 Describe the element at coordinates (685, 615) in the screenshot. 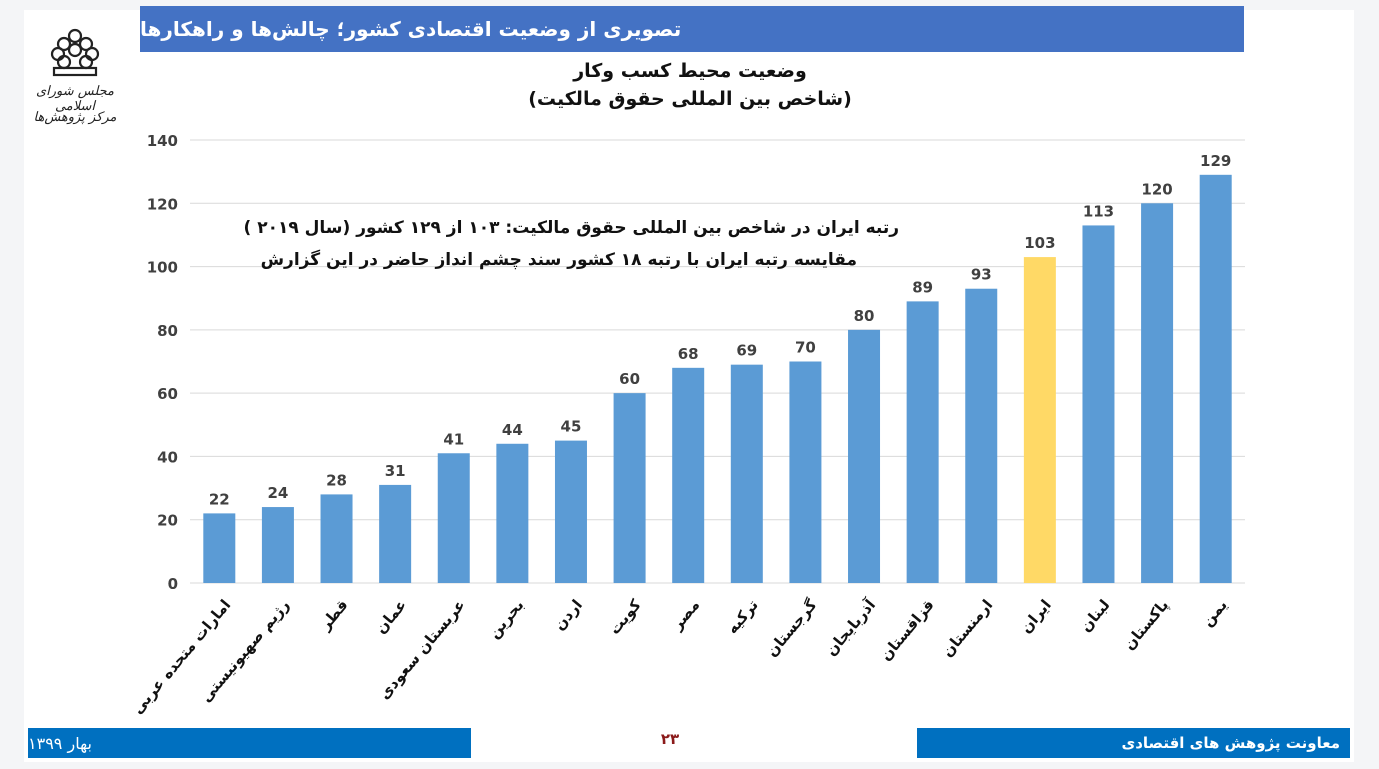

I see `x-tick-label: مصر` at that location.